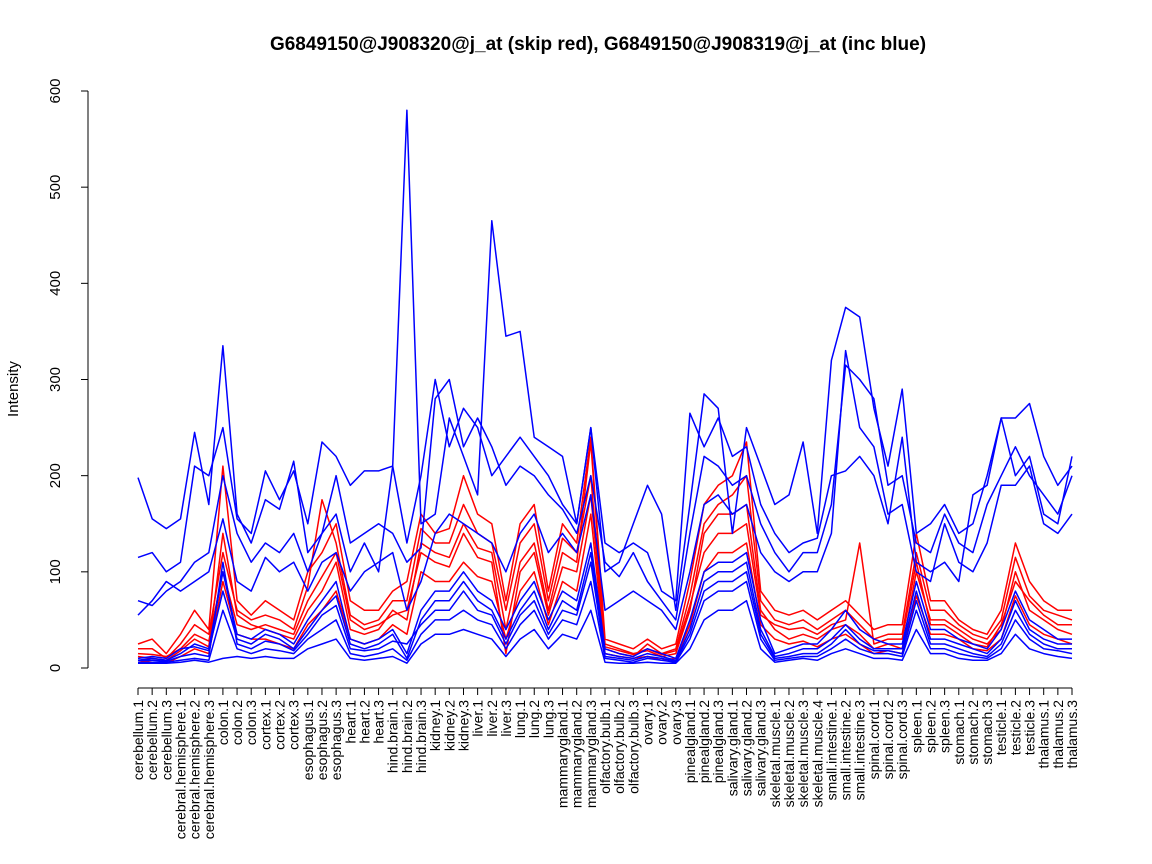 This screenshot has width=1152, height=864. What do you see at coordinates (548, 719) in the screenshot?
I see `x-tick-label: lung.3` at bounding box center [548, 719].